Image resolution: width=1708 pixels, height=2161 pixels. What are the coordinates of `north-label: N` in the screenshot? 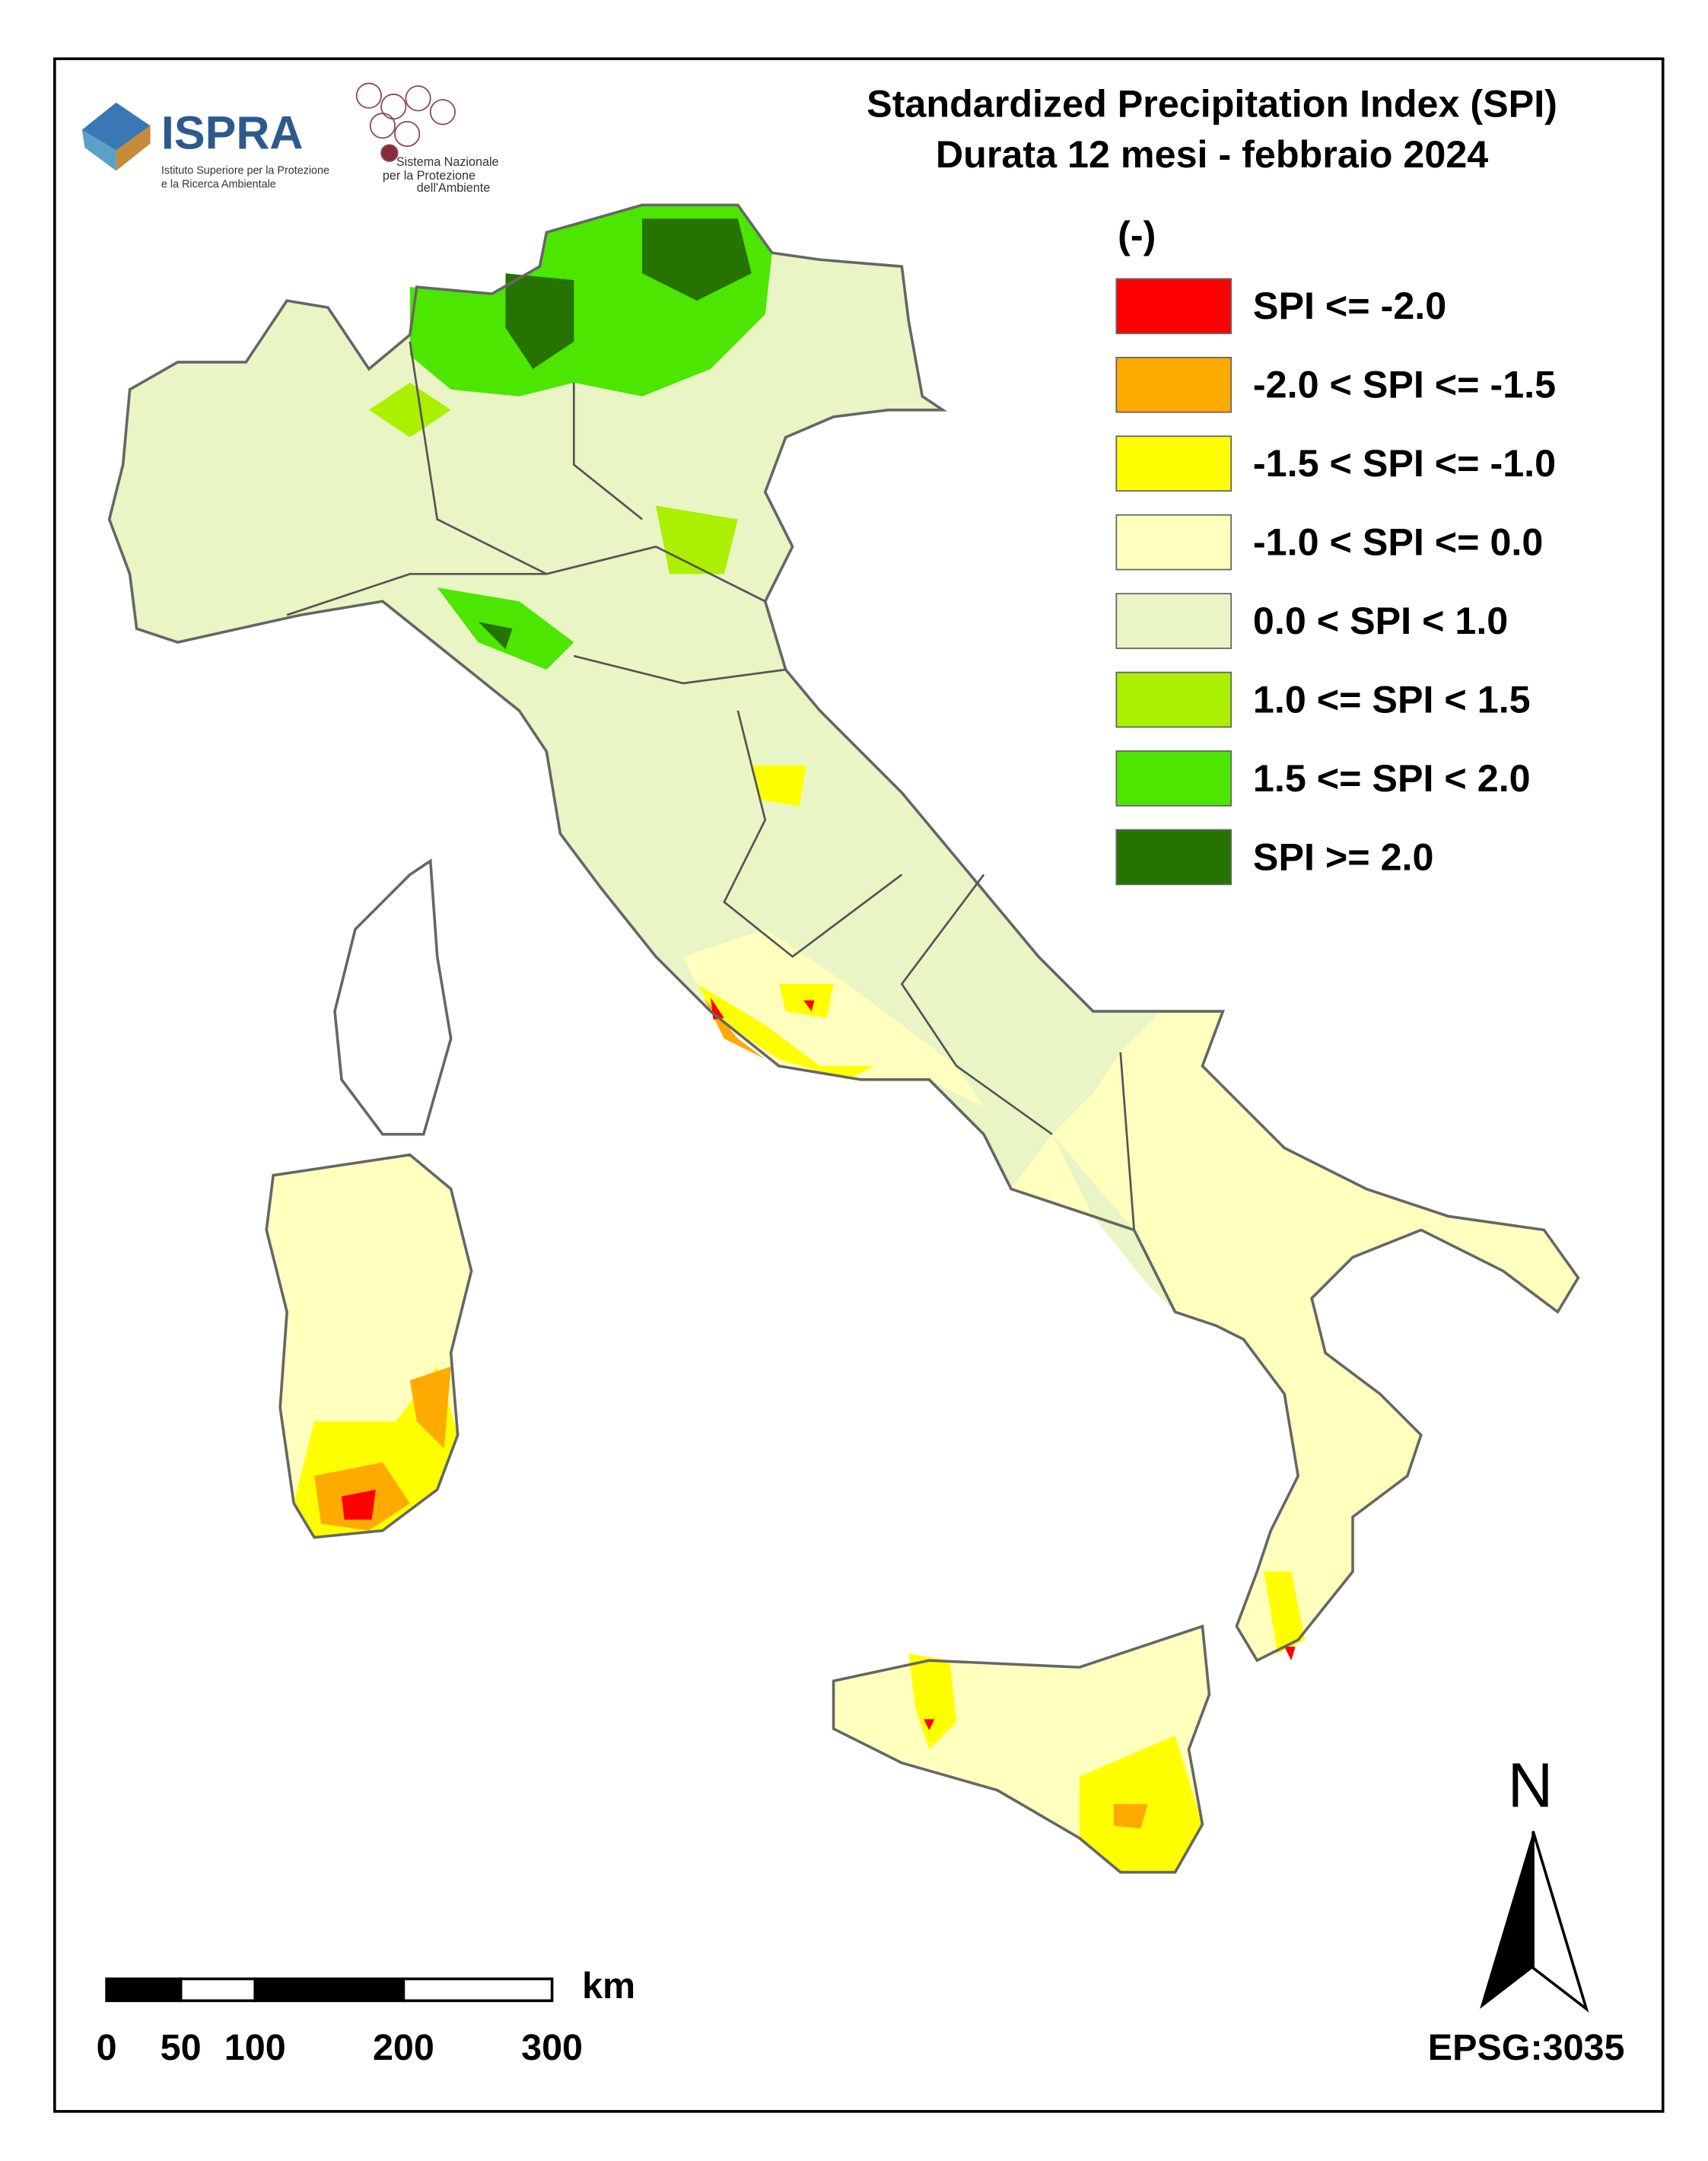 It's located at (1531, 1785).